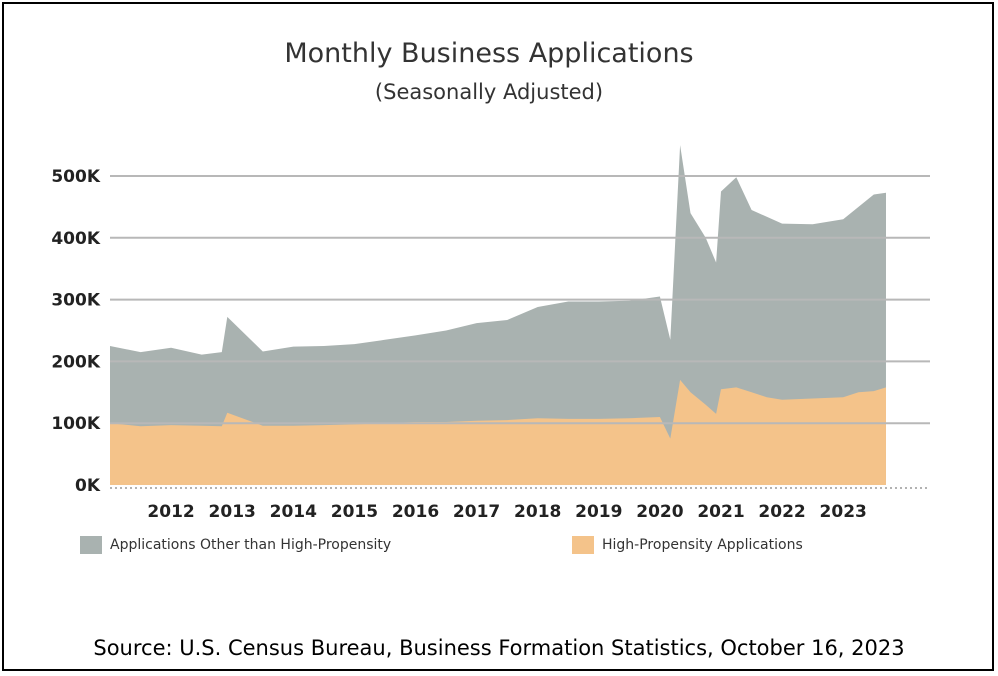  I want to click on chart-title: Monthly Business Applications, so click(489, 53).